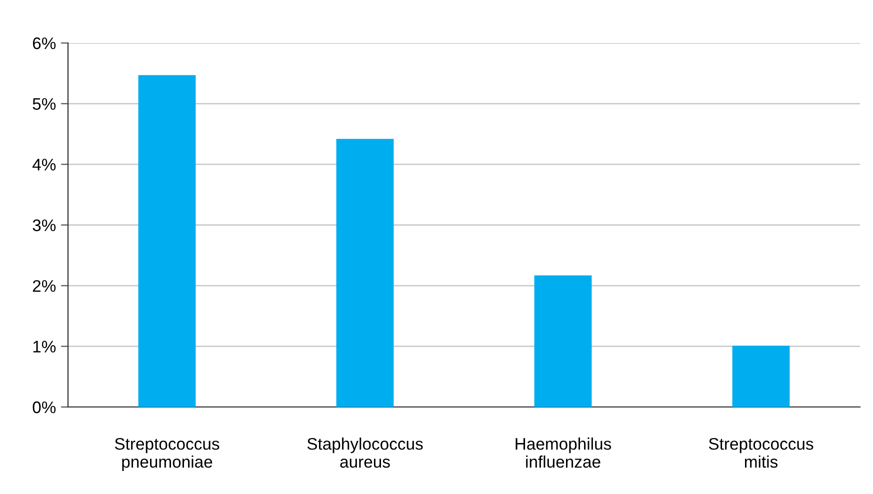 Image resolution: width=873 pixels, height=494 pixels. I want to click on y-tick-label: 0%, so click(44, 407).